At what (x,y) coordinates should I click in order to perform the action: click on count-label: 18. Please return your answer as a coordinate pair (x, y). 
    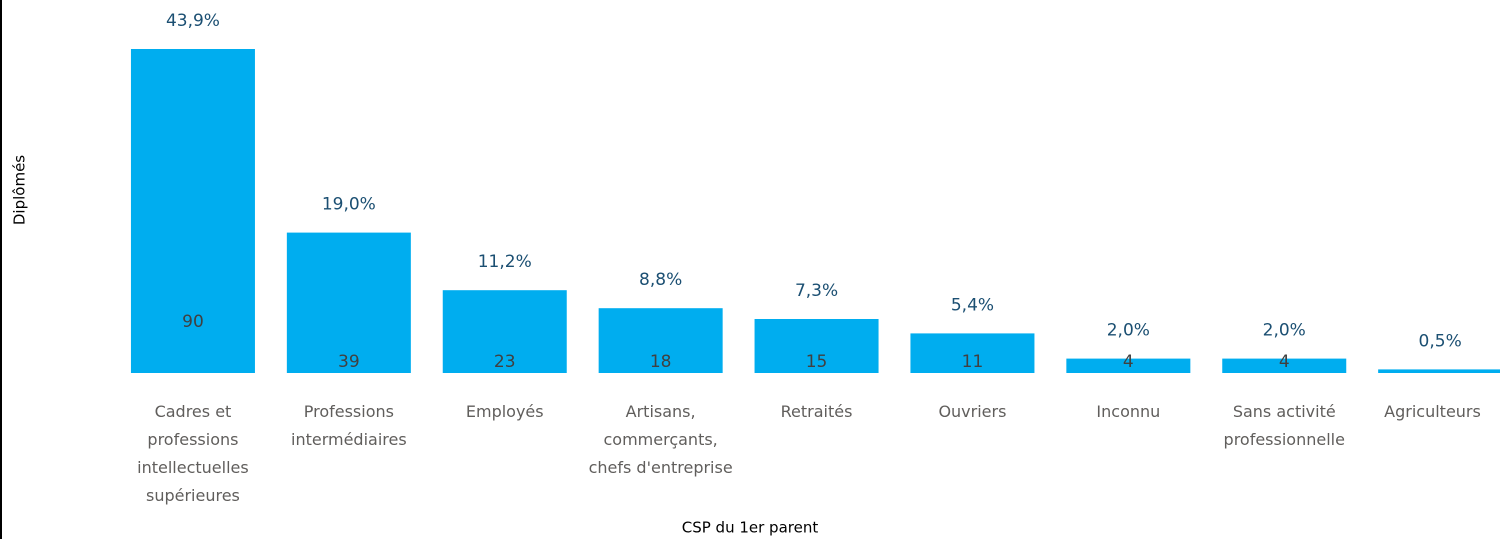
    Looking at the image, I should click on (661, 362).